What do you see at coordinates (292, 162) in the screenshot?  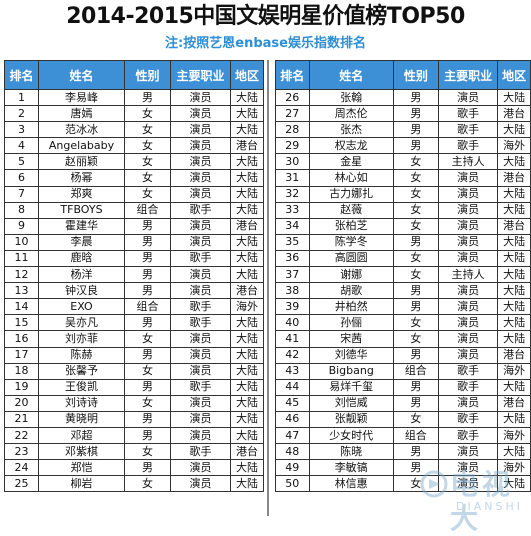 I see `rank-cell: 30` at bounding box center [292, 162].